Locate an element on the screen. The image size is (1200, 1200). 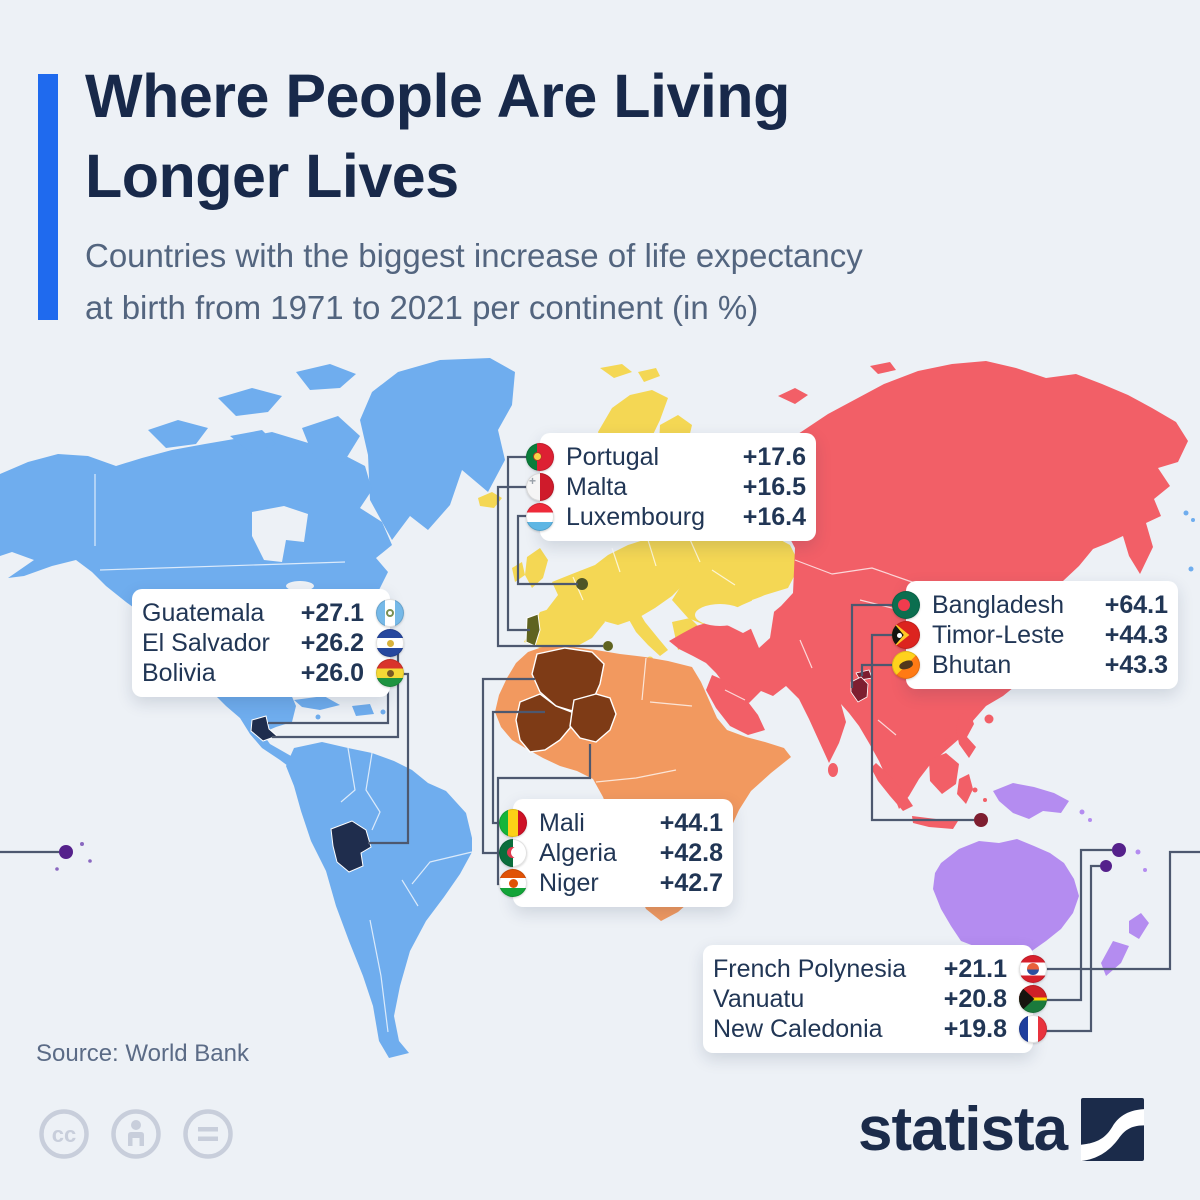
new-caledonia-flag-icon is located at coordinates (1033, 1029).